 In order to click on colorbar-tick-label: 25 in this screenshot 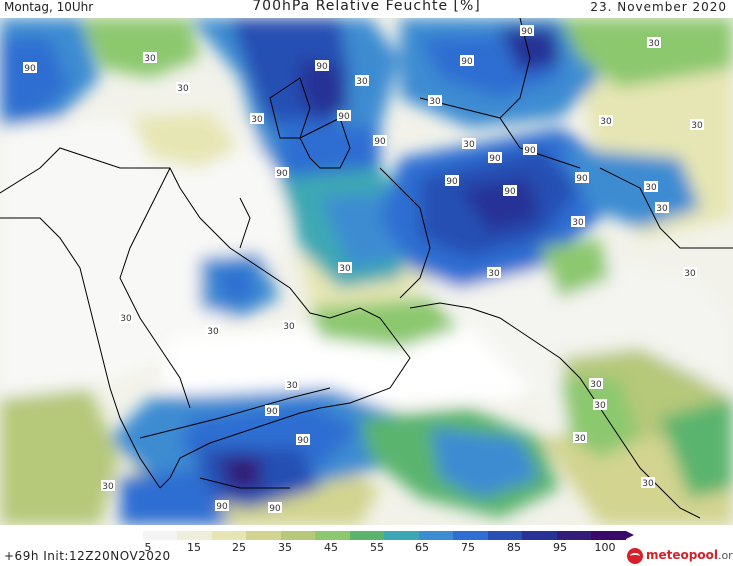, I will do `click(239, 547)`.